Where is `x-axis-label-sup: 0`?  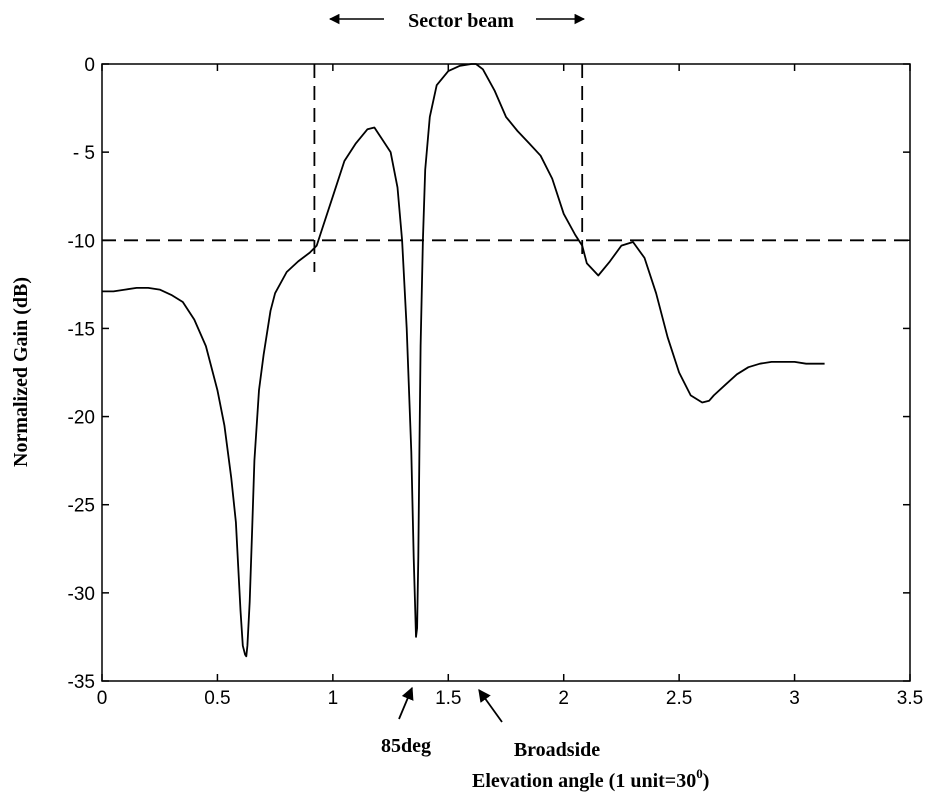 x-axis-label-sup: 0 is located at coordinates (699, 773).